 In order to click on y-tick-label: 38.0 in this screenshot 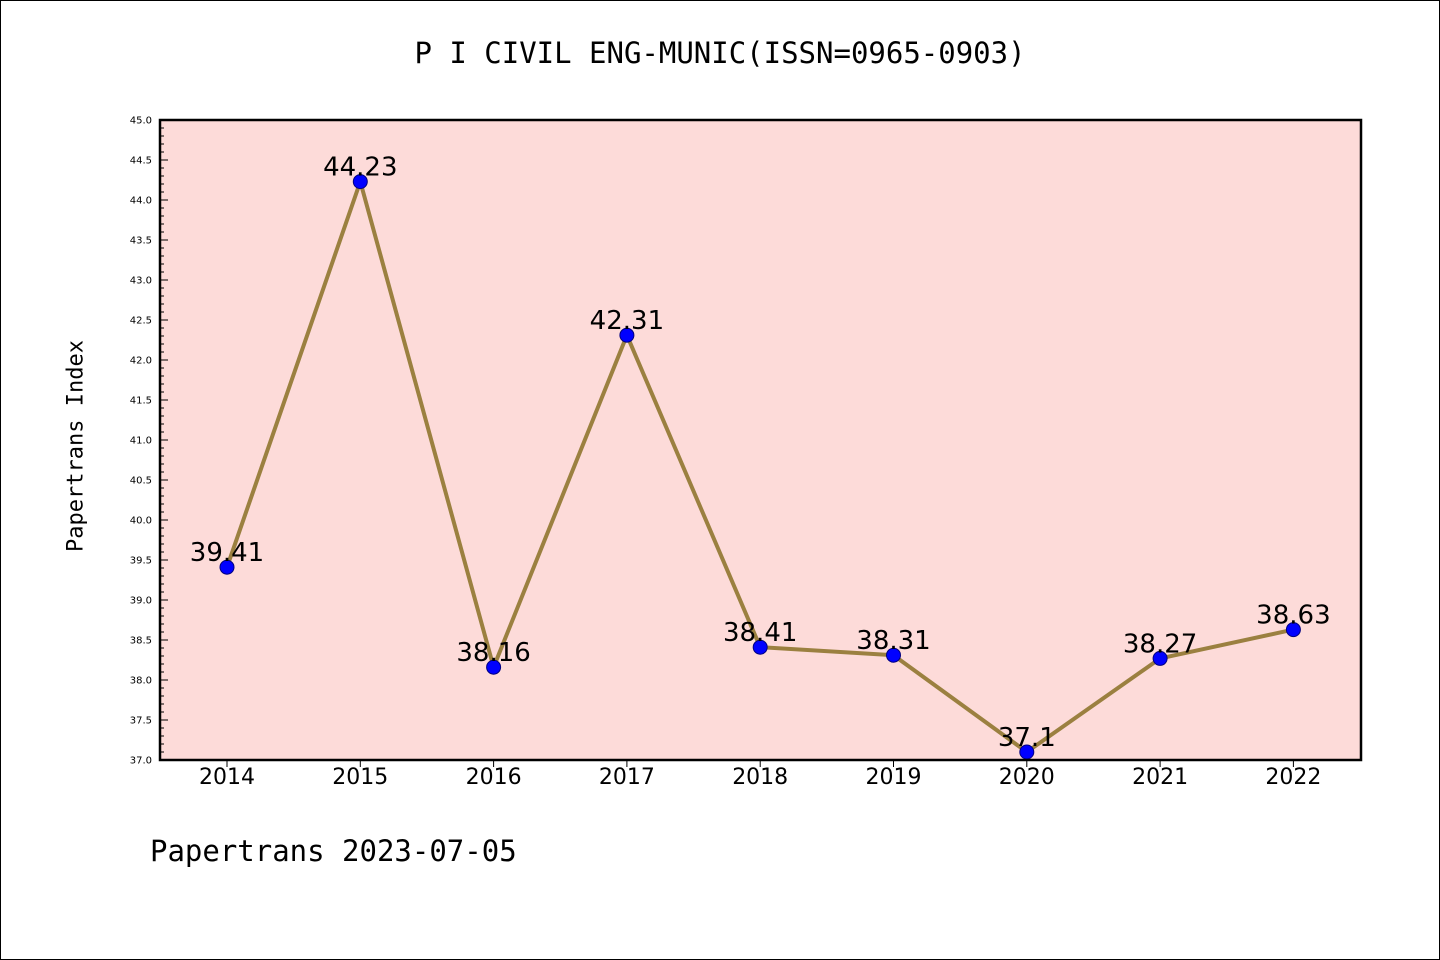, I will do `click(141, 681)`.